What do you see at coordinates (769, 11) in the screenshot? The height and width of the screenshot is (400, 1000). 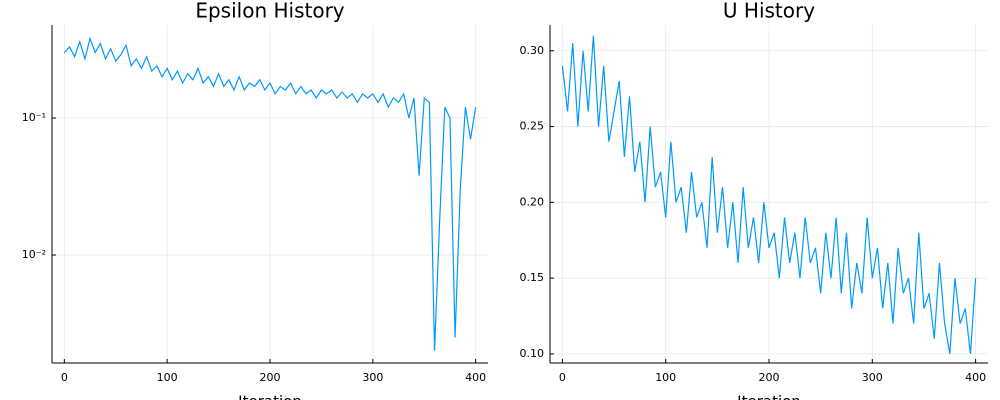 I see `chart-title: U History` at bounding box center [769, 11].